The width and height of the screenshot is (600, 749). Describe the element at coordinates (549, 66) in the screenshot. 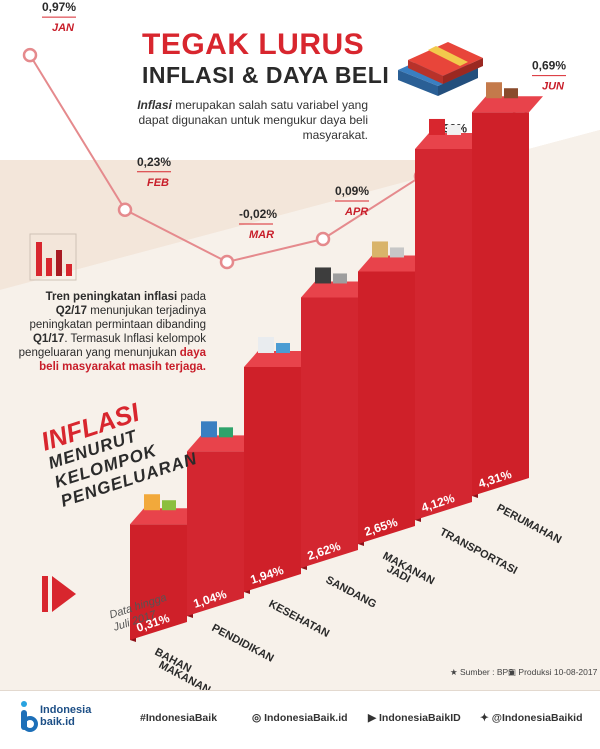

I see `line-value-label: 0,69%` at that location.